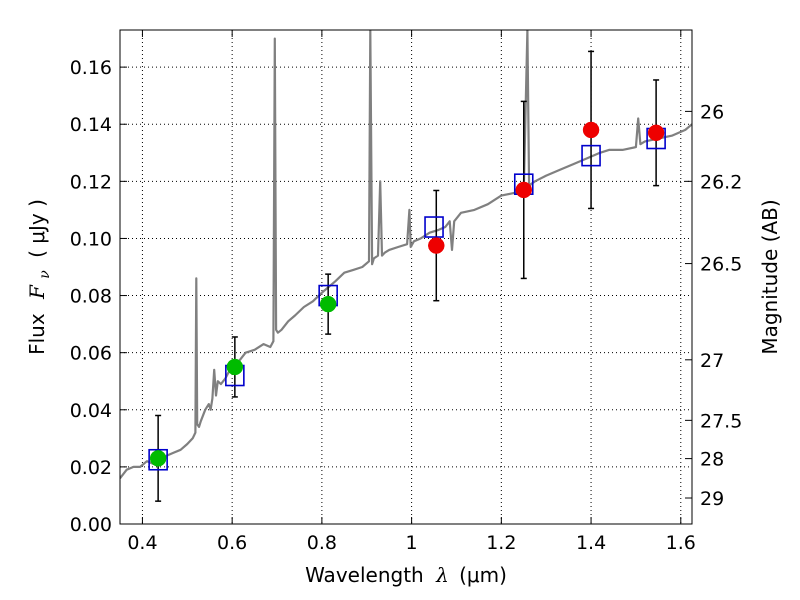 The height and width of the screenshot is (600, 800). Describe the element at coordinates (322, 543) in the screenshot. I see `x-tick-label: 0.8` at that location.